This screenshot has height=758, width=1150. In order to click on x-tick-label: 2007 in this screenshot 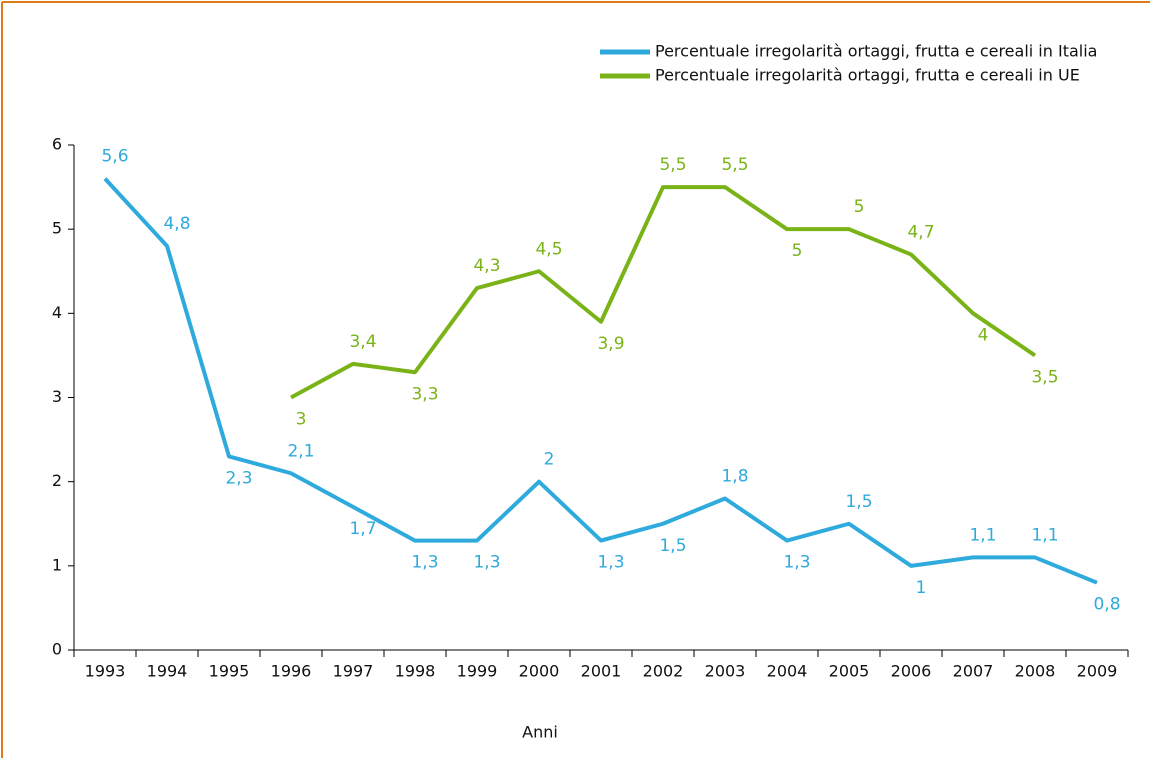, I will do `click(973, 671)`.